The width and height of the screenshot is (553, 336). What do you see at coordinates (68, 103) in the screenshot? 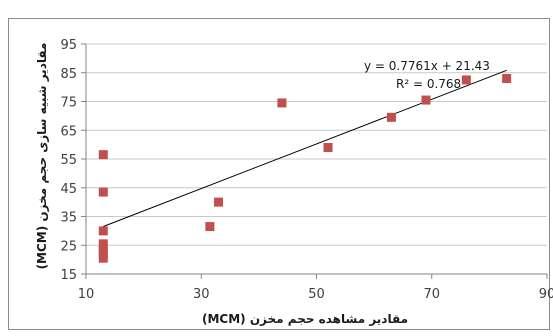
I see `y-tick-label: 75` at bounding box center [68, 103].